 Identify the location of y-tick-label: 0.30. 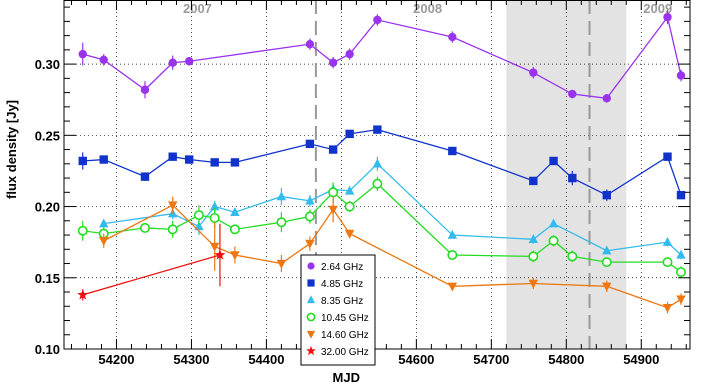
(47, 64).